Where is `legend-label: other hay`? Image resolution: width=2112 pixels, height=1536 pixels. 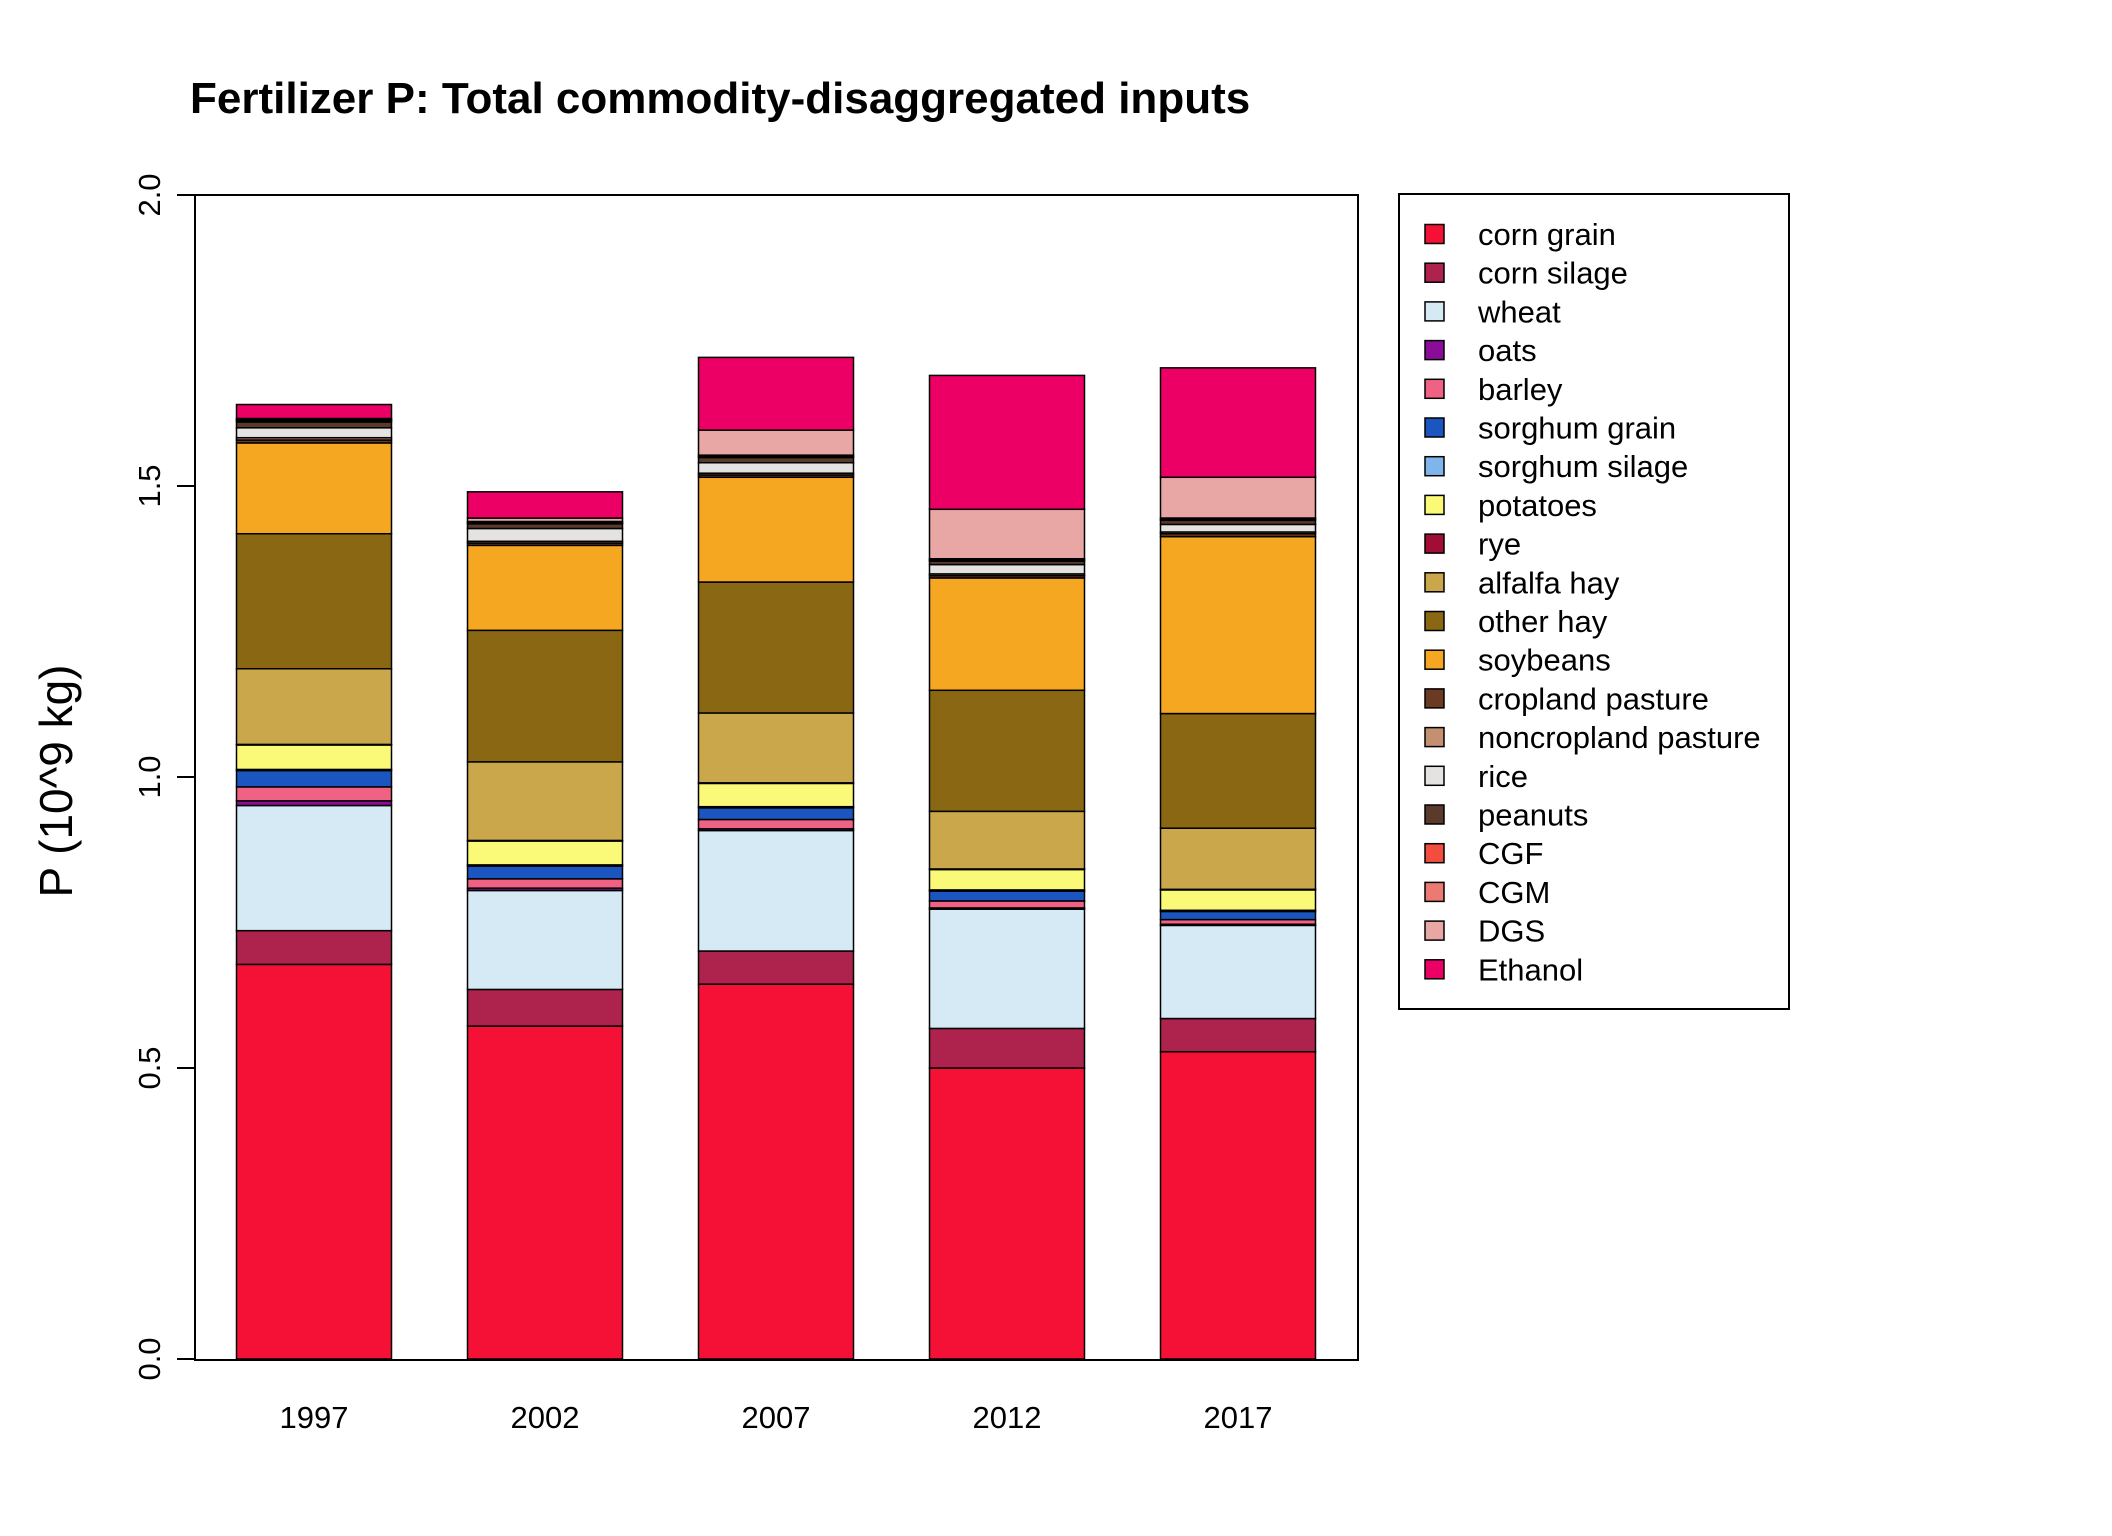
legend-label: other hay is located at coordinates (1543, 621).